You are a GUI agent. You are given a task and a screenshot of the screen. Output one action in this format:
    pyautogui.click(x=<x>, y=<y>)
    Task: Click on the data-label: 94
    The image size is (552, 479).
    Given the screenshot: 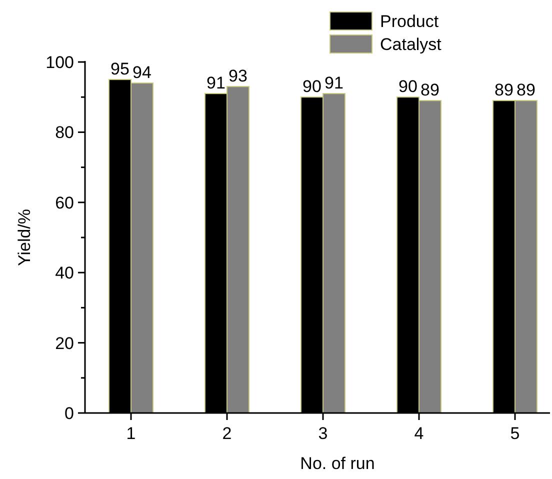 What is the action you would take?
    pyautogui.click(x=142, y=72)
    